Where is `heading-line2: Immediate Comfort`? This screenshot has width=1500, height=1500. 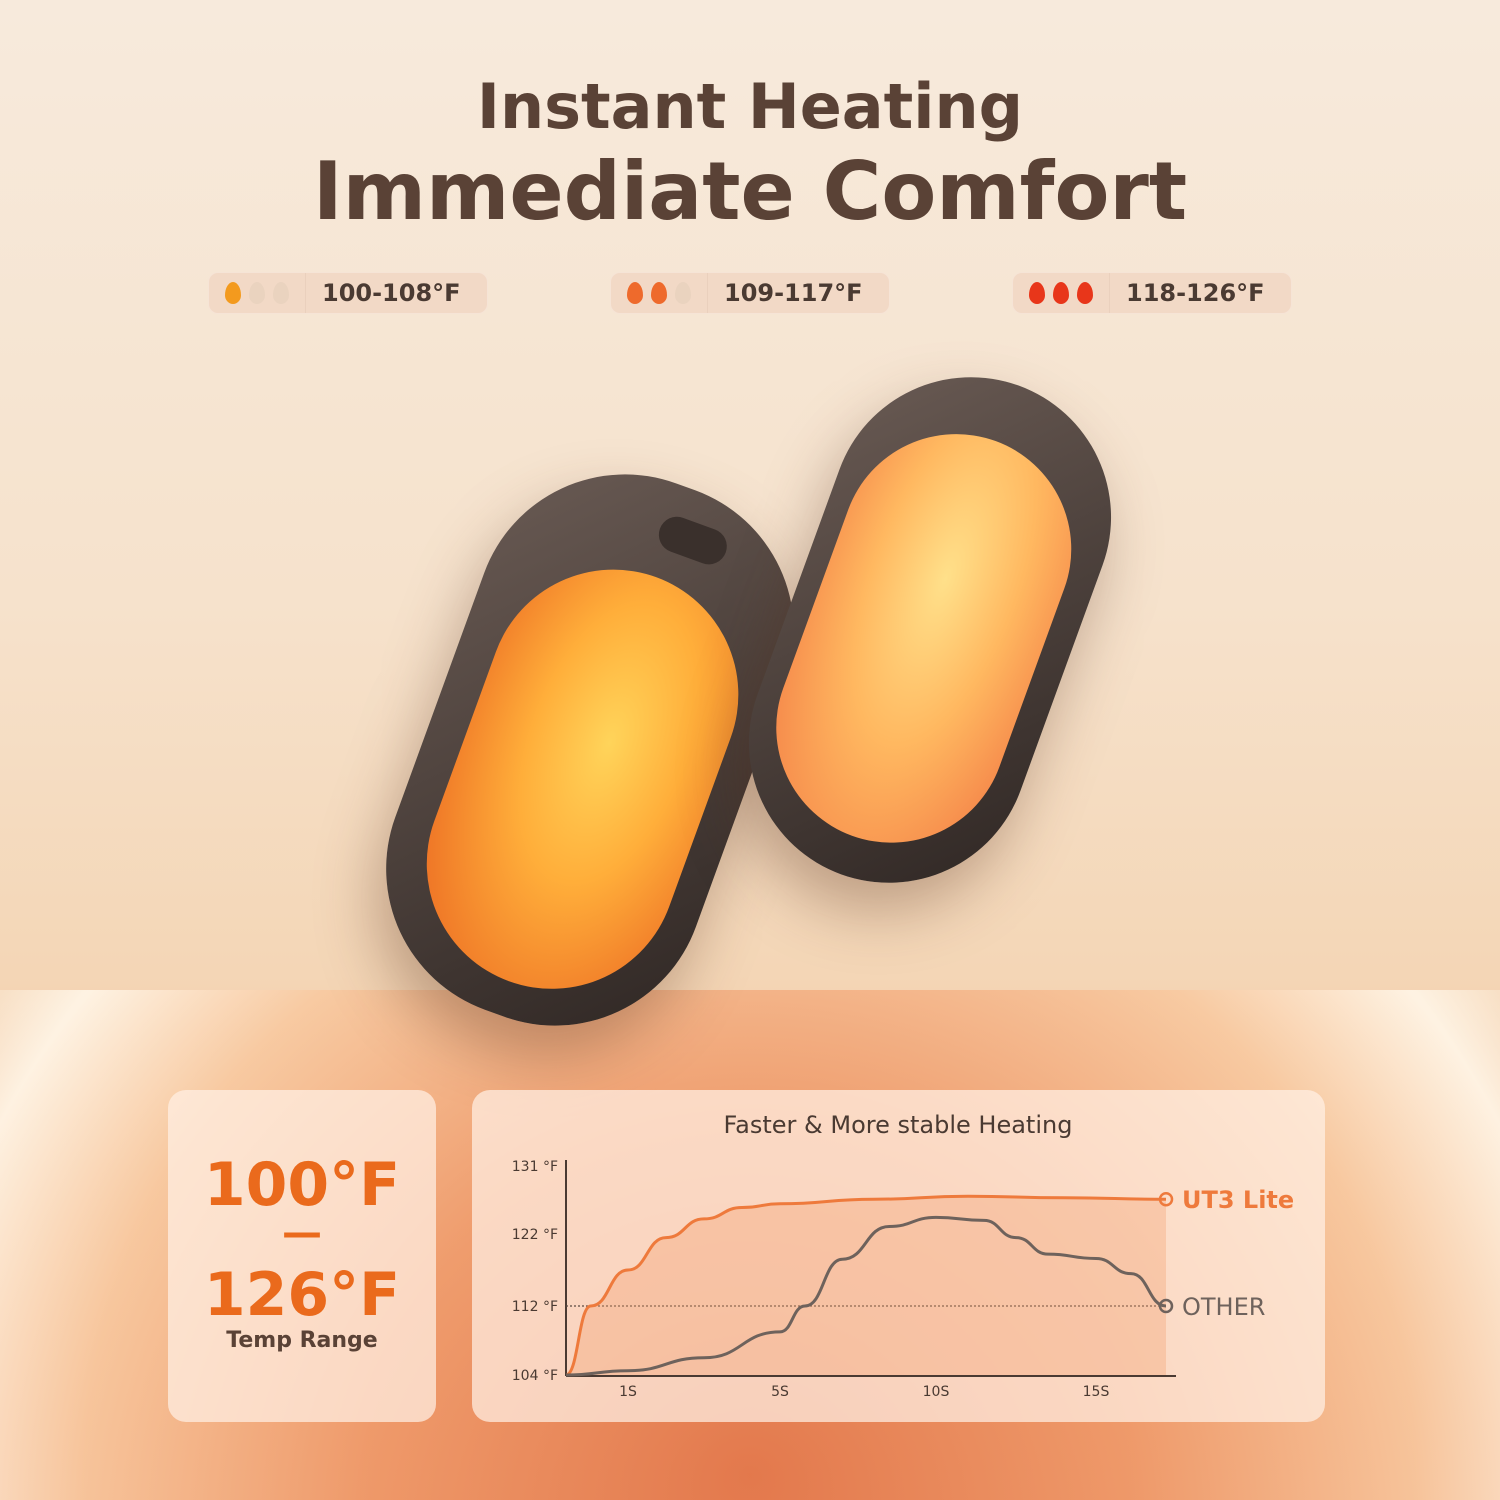
heading-line2: Immediate Comfort is located at coordinates (750, 191).